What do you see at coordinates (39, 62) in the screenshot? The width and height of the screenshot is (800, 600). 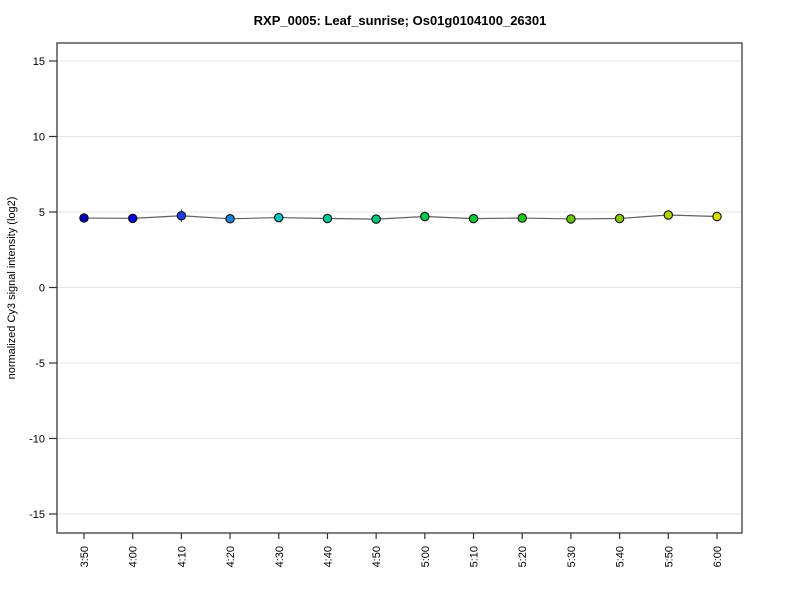 I see `y-tick-label: 15` at bounding box center [39, 62].